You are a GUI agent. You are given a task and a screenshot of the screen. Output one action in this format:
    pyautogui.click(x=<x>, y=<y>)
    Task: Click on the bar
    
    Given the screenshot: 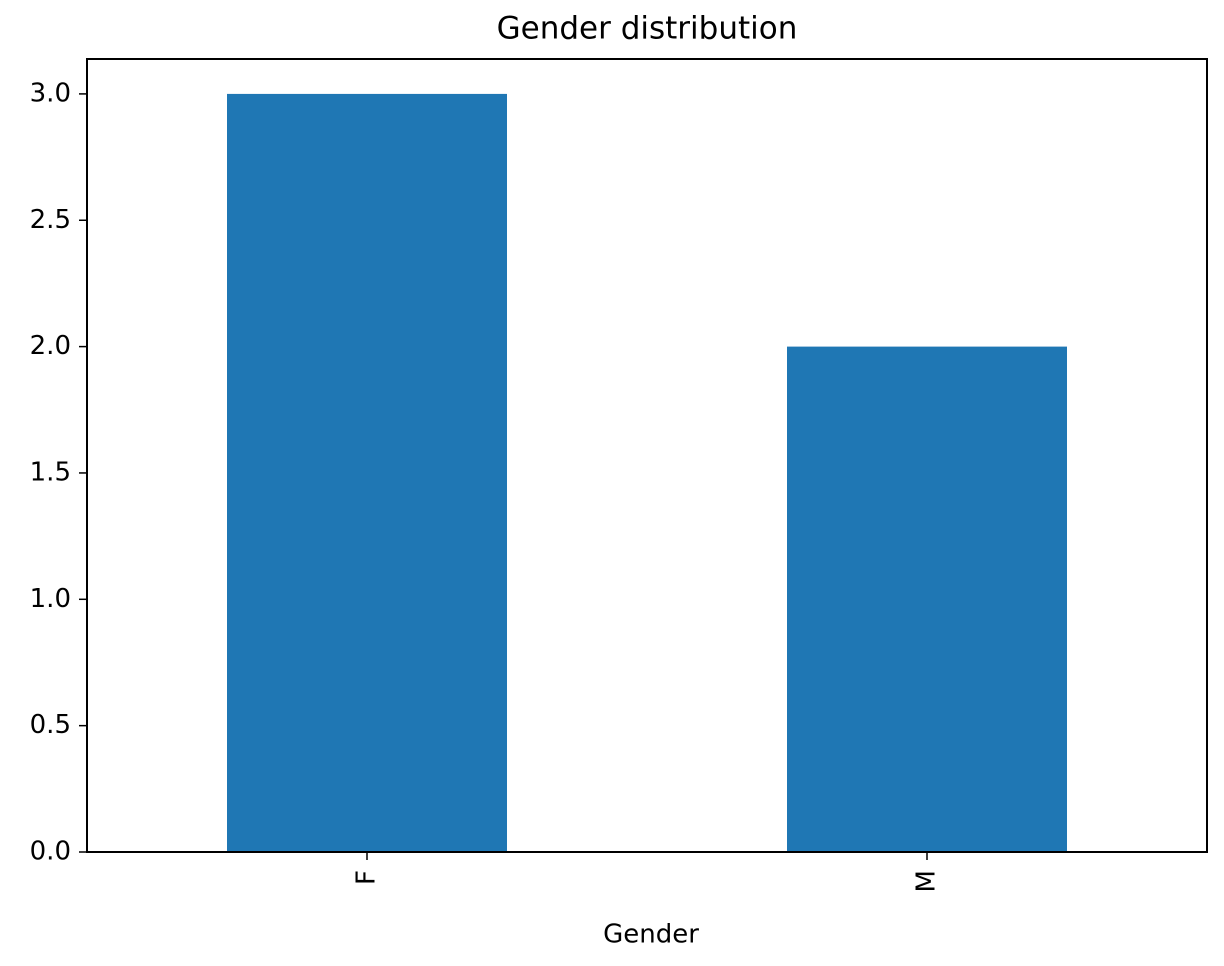 What is the action you would take?
    pyautogui.click(x=927, y=599)
    